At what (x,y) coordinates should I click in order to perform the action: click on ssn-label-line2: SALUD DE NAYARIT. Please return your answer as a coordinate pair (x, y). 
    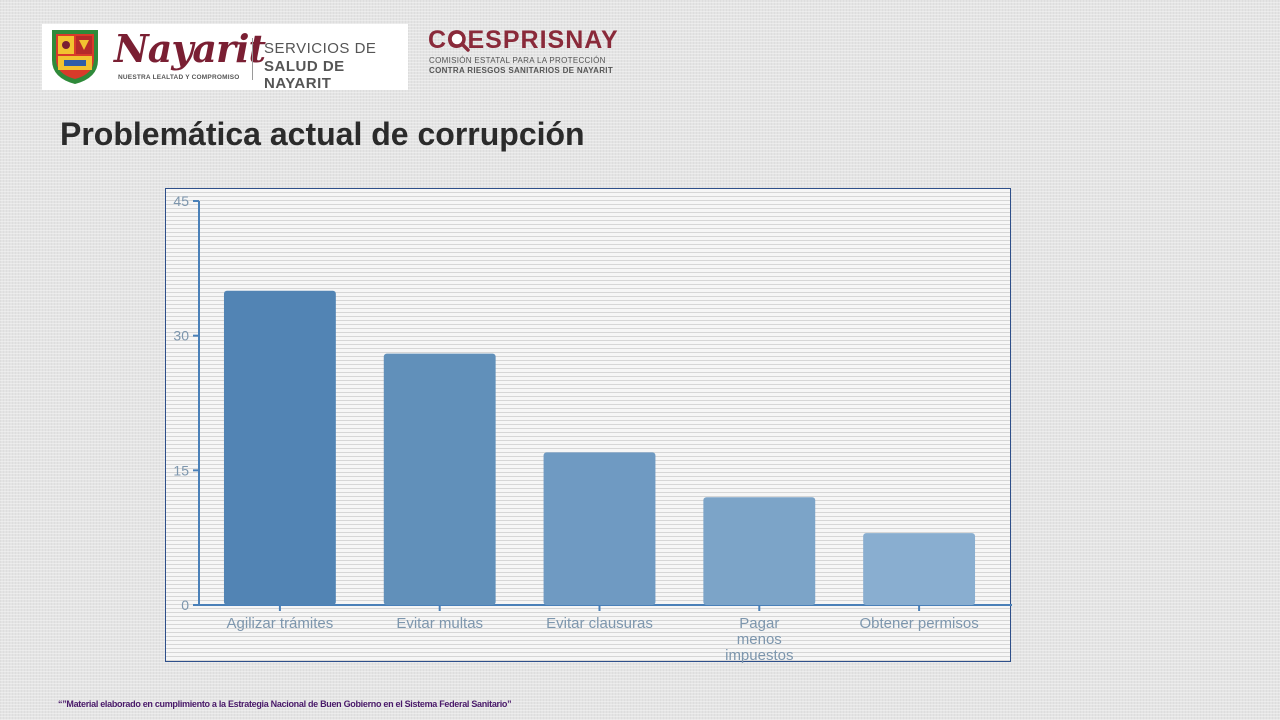
    Looking at the image, I should click on (304, 75).